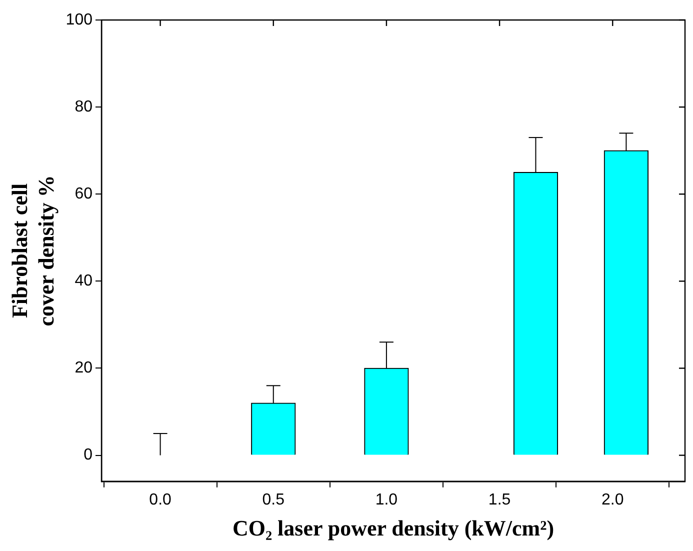 The image size is (693, 551). What do you see at coordinates (32, 250) in the screenshot?
I see `y-axis-title: Fibroblast cell cover density %` at bounding box center [32, 250].